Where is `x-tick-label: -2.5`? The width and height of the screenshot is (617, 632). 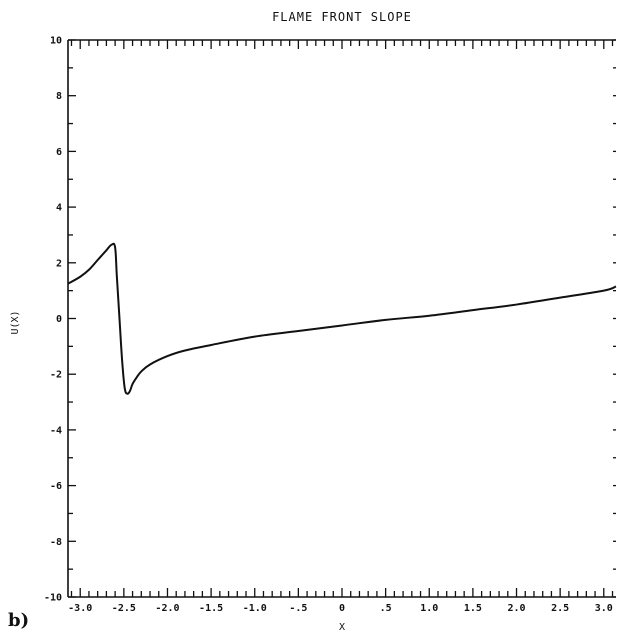
x-tick-label: -2.5 is located at coordinates (124, 608).